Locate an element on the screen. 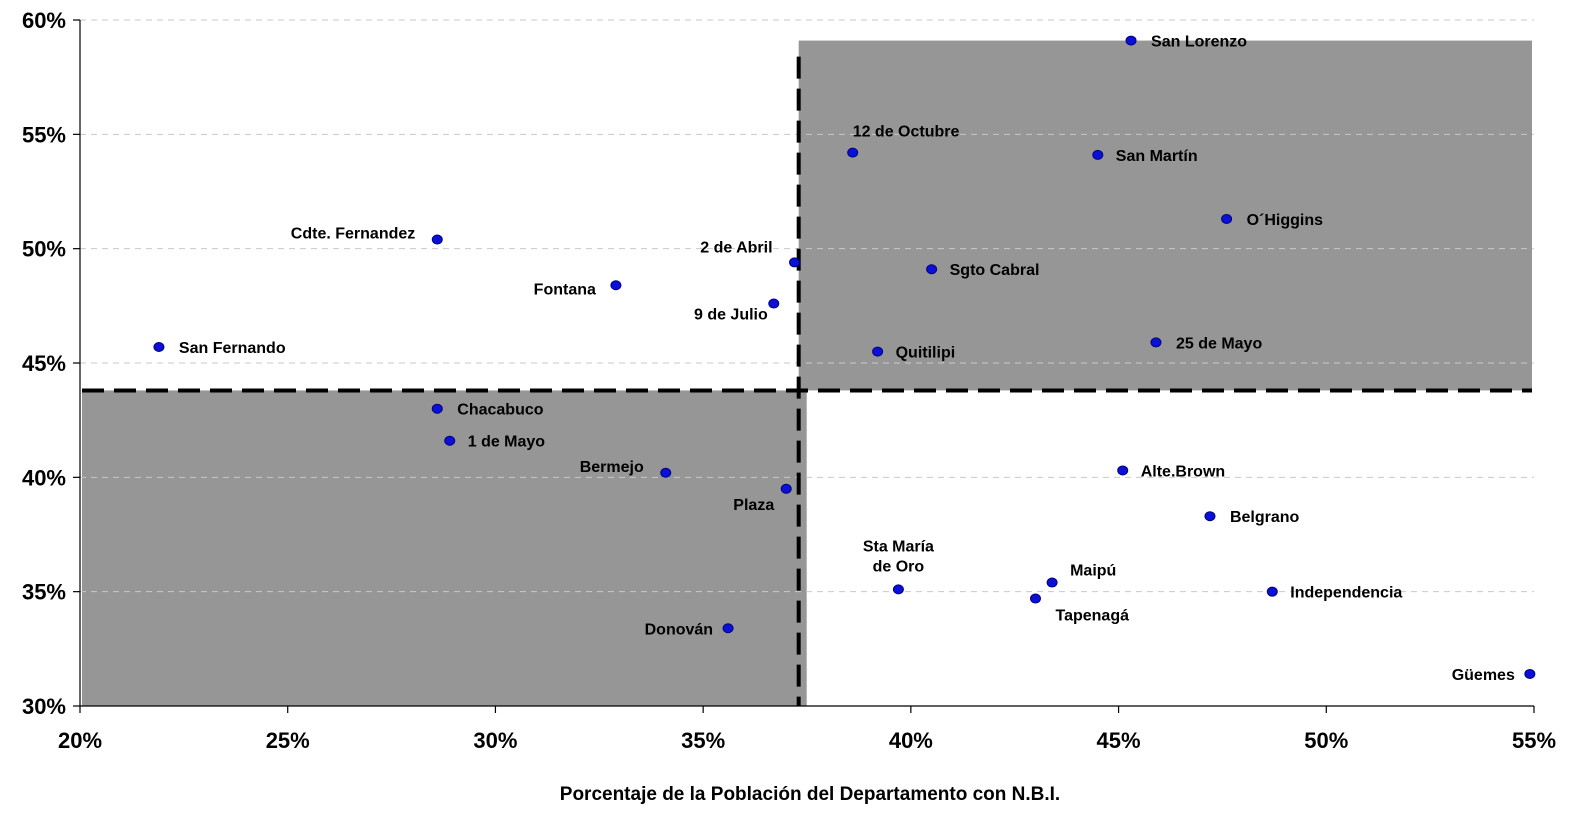 Image resolution: width=1588 pixels, height=813 pixels. x-tick-label: 55% is located at coordinates (1534, 740).